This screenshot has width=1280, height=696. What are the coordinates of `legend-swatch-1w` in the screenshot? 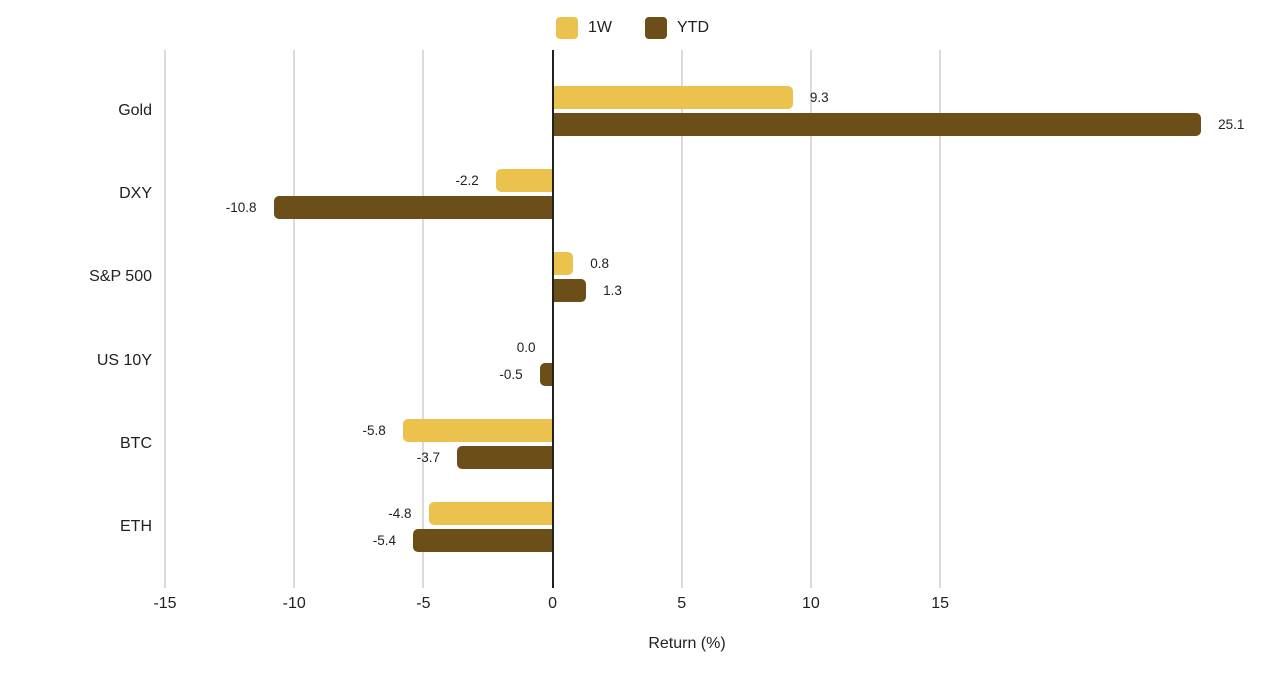 It's located at (567, 28).